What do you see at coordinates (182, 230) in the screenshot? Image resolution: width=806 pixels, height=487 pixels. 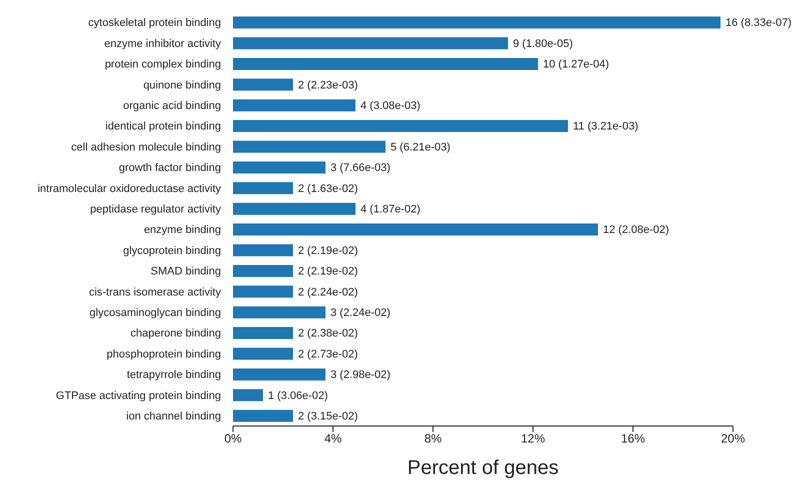 I see `y-tick-label: enzyme binding` at bounding box center [182, 230].